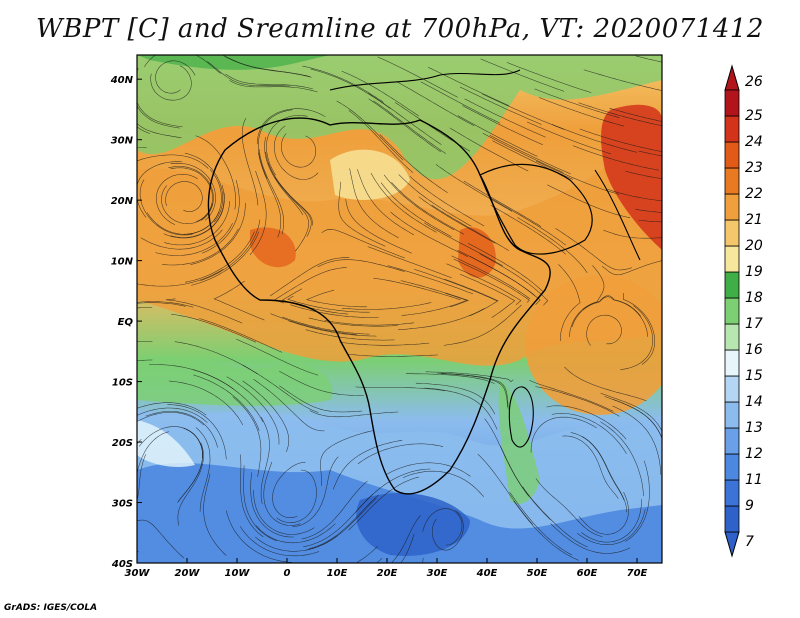 Image resolution: width=800 pixels, height=618 pixels. Describe the element at coordinates (617, 215) in the screenshot. I see `india-coastline` at that location.